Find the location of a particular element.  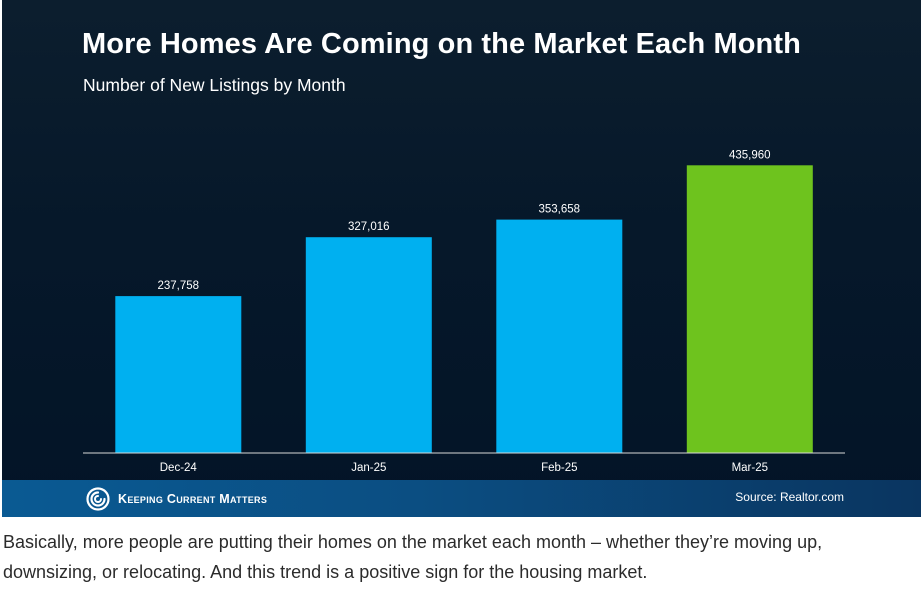

brand-logo: Keeping Current Matters is located at coordinates (176, 499).